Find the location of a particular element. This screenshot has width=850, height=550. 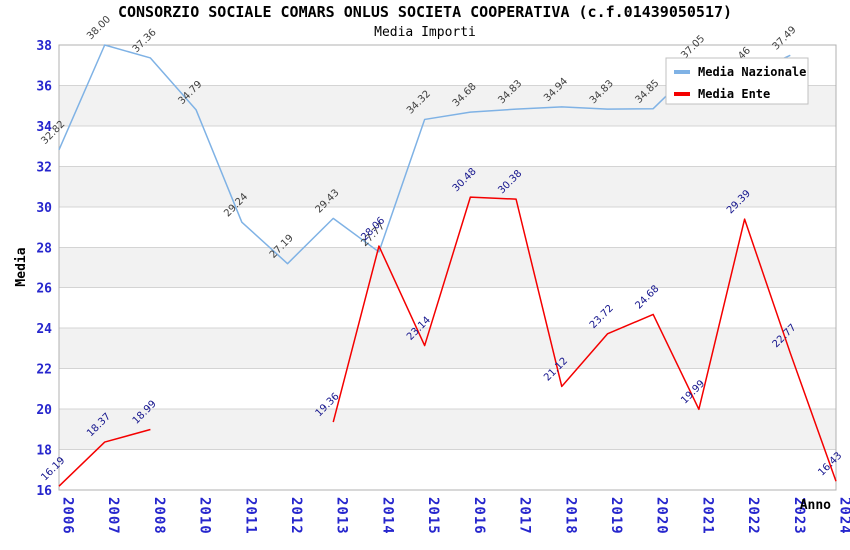

y-tick-label: 18 is located at coordinates (44, 451).